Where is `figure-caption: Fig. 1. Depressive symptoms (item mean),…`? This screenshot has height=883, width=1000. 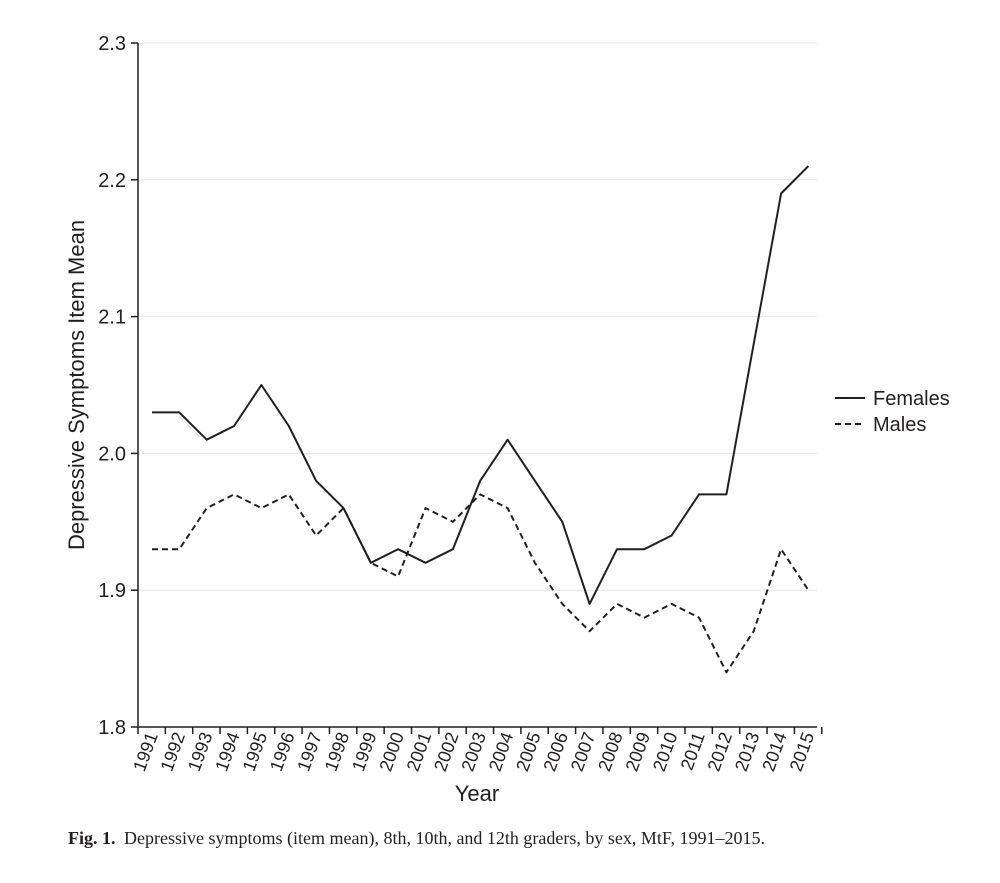
figure-caption: Fig. 1. Depressive symptoms (item mean),… is located at coordinates (518, 838).